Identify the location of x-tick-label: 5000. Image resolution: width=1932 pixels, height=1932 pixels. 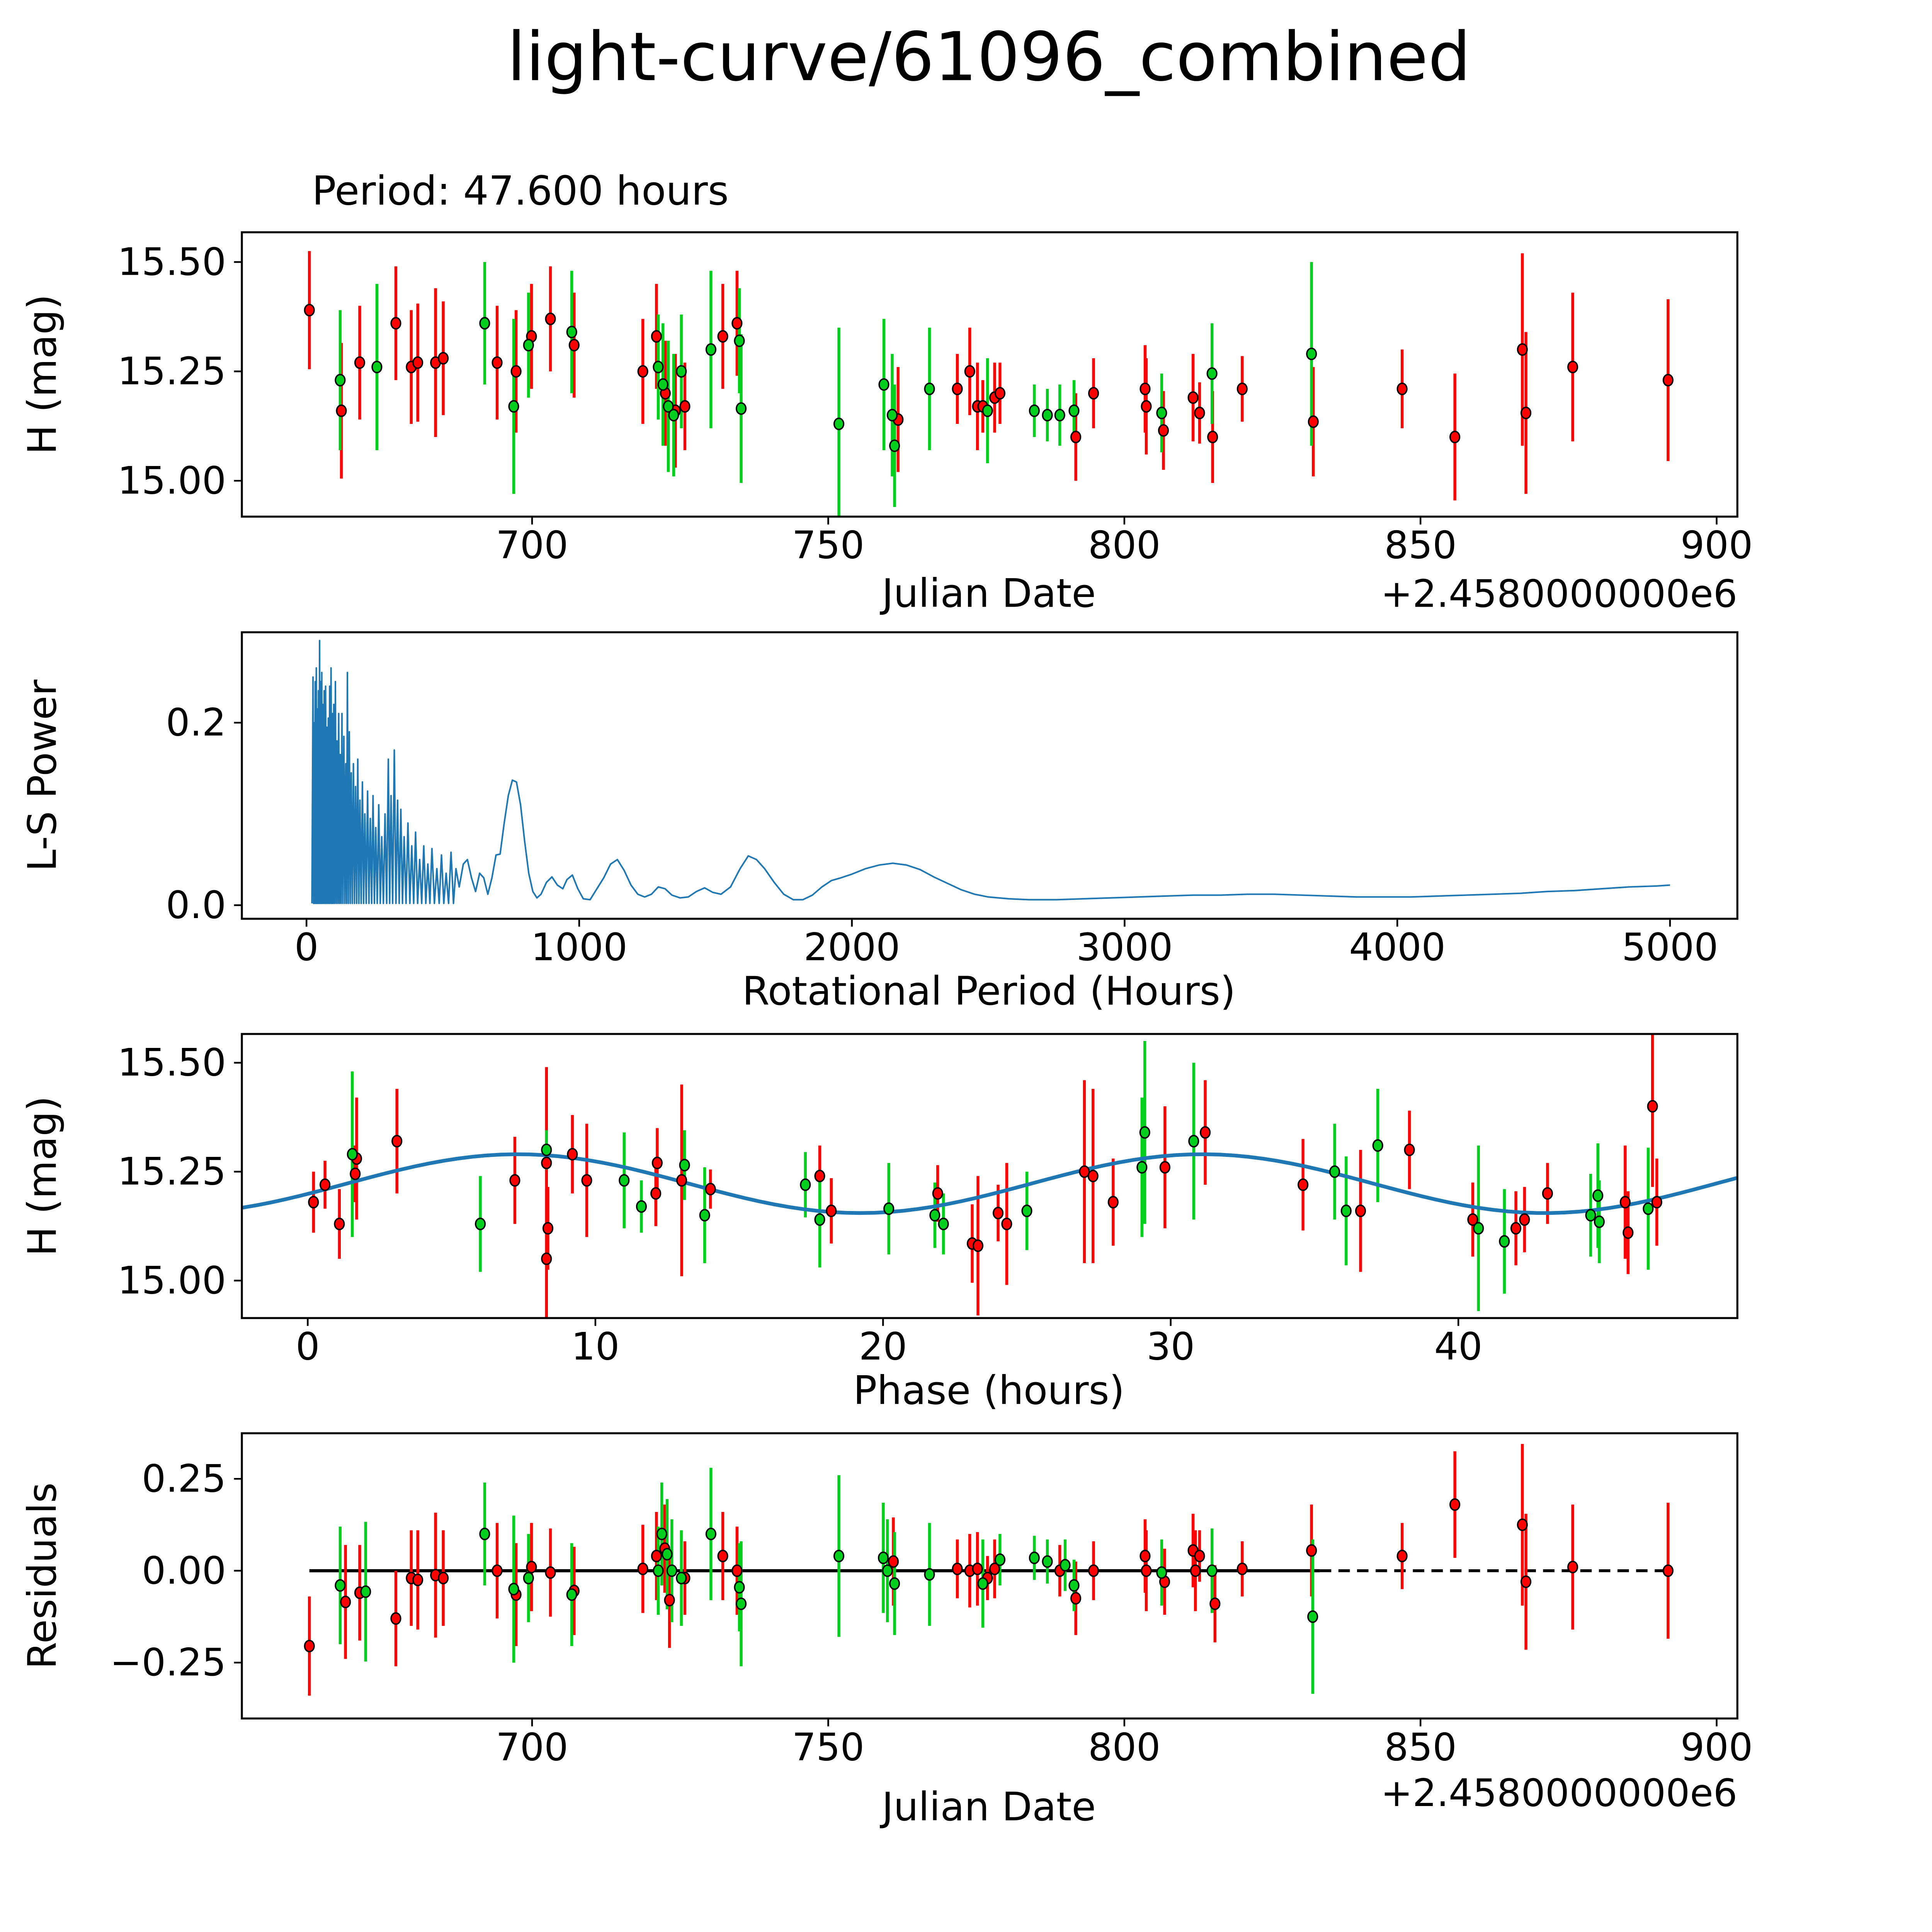
(1670, 947).